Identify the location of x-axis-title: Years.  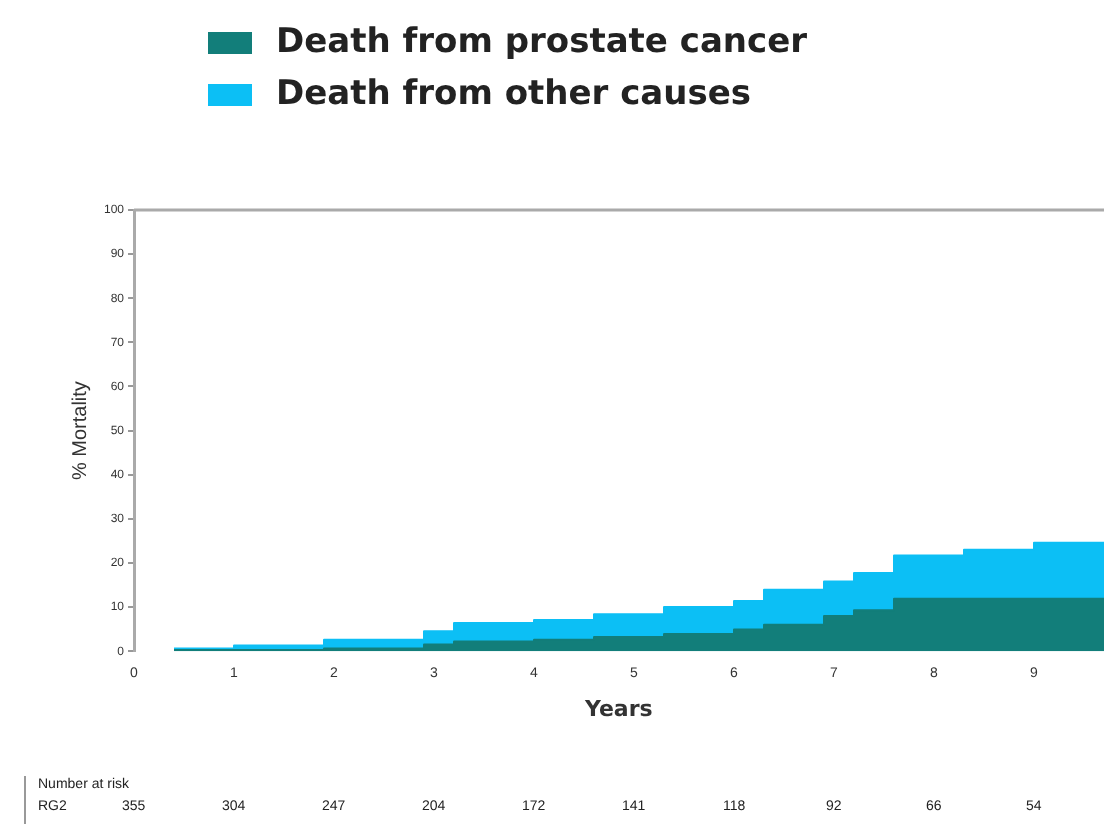
(619, 708).